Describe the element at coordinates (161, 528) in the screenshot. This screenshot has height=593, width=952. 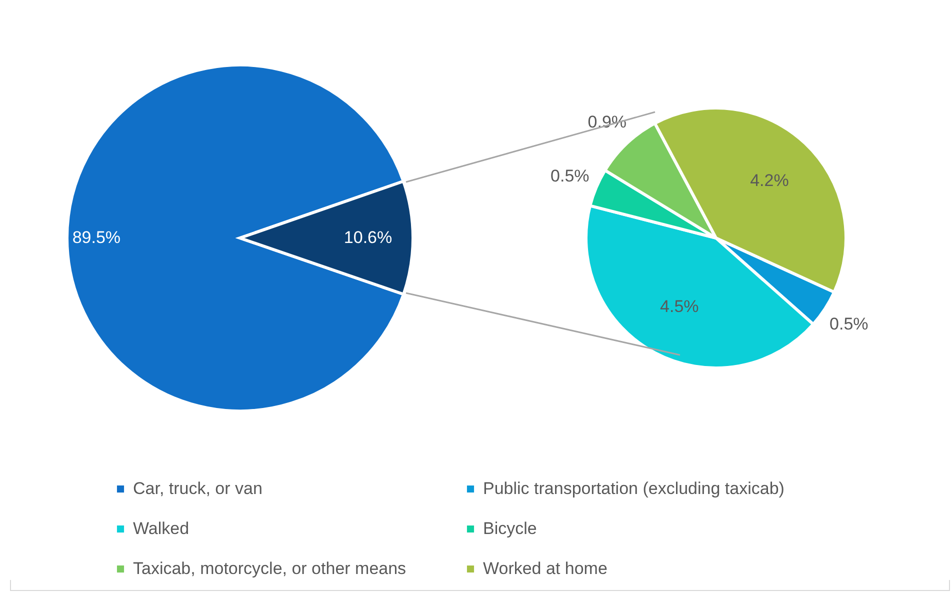
I see `legend-label: Walked` at that location.